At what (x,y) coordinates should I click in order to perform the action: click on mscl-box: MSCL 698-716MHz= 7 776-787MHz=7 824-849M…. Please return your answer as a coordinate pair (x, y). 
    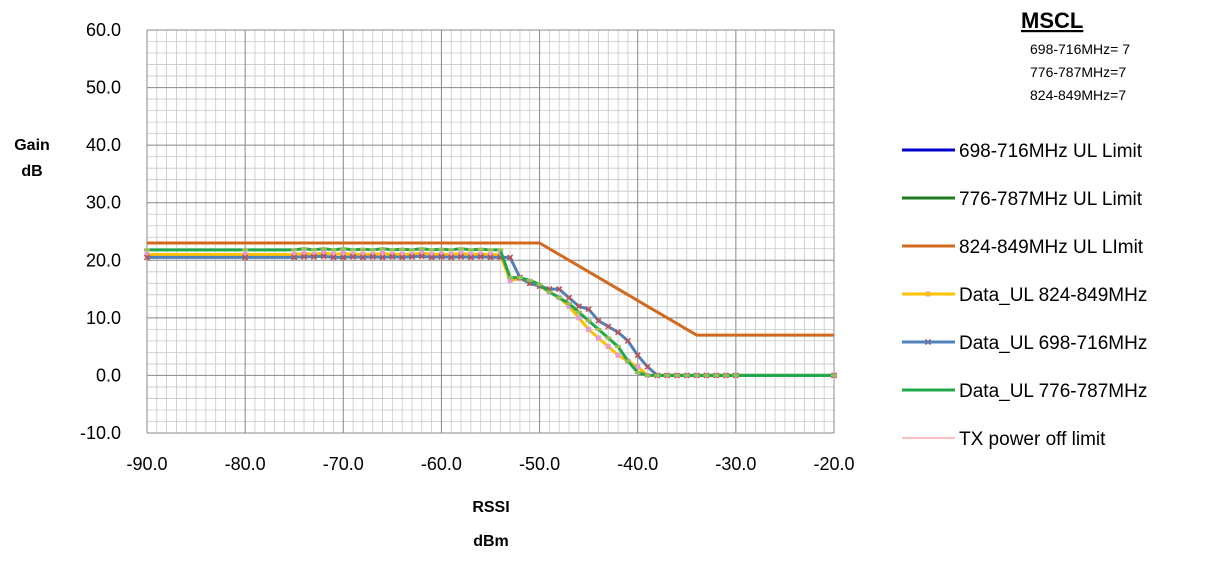
    Looking at the image, I should click on (1075, 55).